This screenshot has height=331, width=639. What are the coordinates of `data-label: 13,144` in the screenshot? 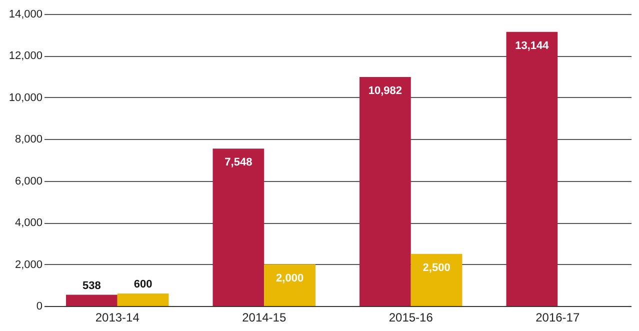 It's located at (532, 46).